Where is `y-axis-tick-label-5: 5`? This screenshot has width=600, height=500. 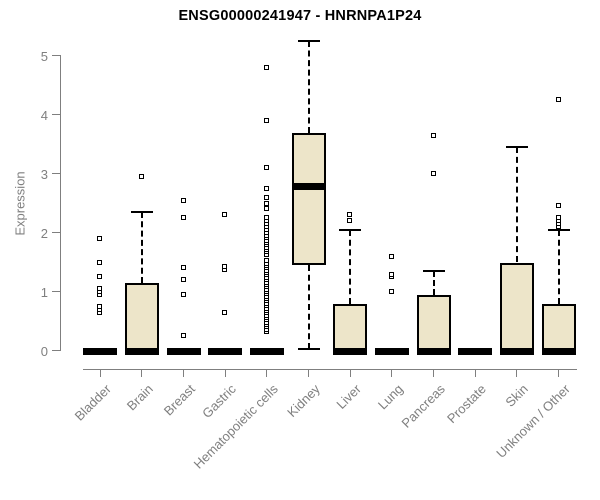 y-axis-tick-label-5: 5 is located at coordinates (44, 56).